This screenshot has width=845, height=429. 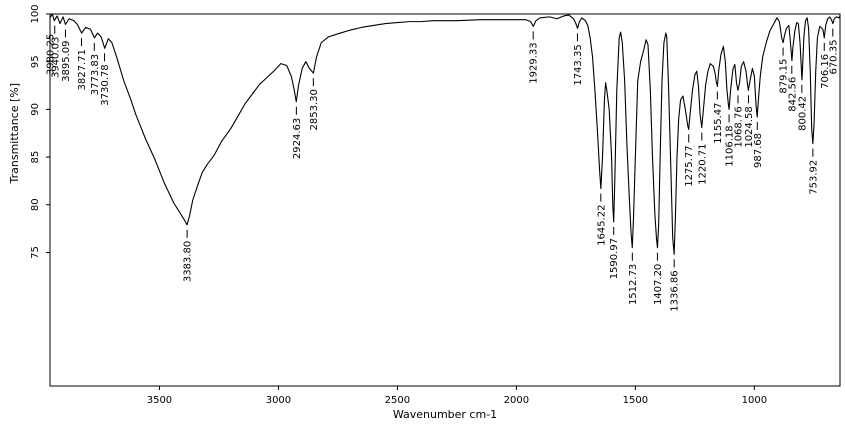 I want to click on peak-label: 2924.63, so click(x=297, y=138).